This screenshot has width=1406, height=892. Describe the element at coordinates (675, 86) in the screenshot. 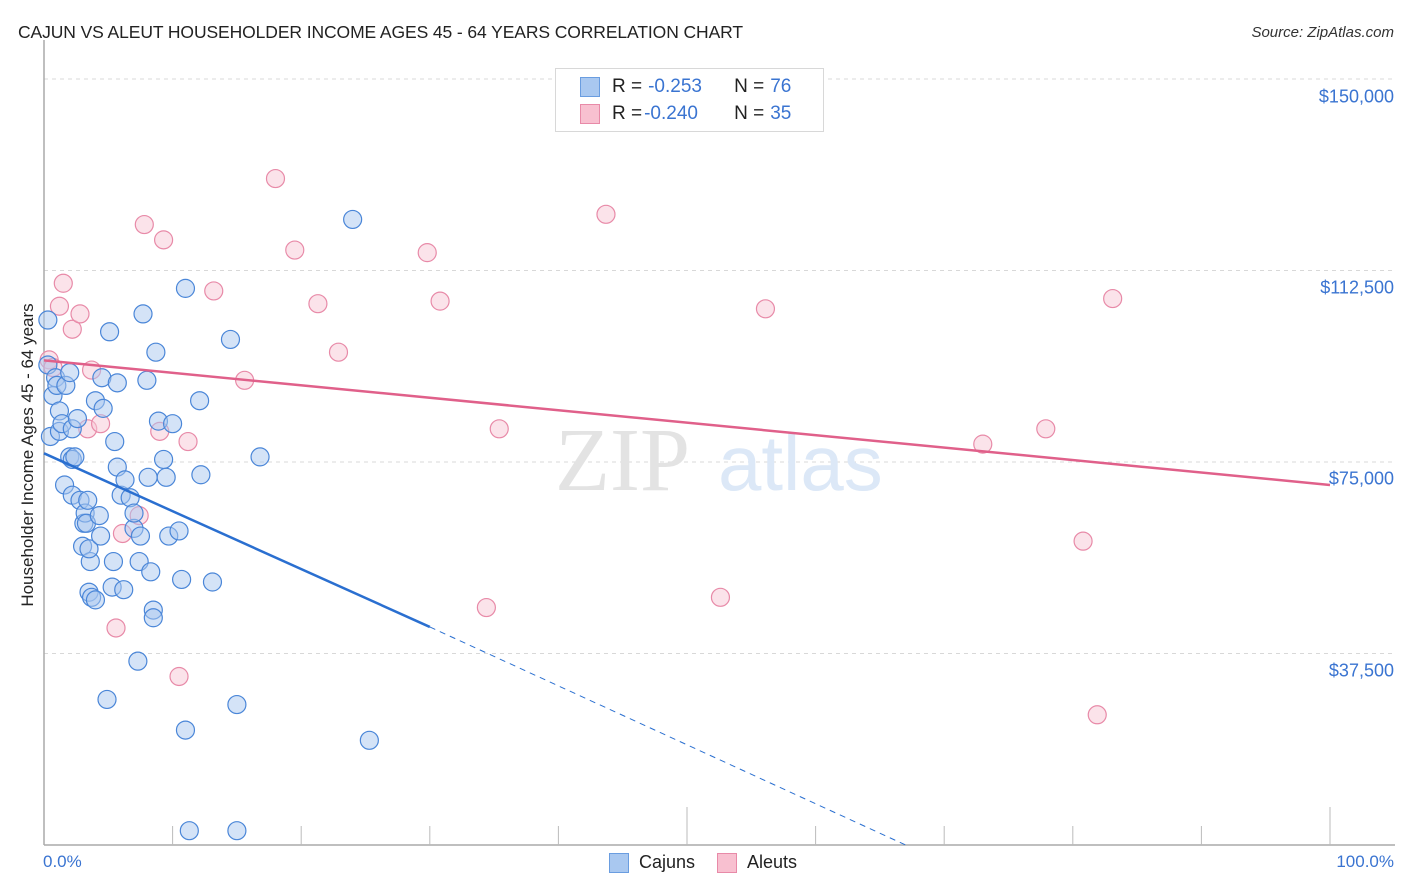

I see `r-value-cajuns: -0.253` at that location.